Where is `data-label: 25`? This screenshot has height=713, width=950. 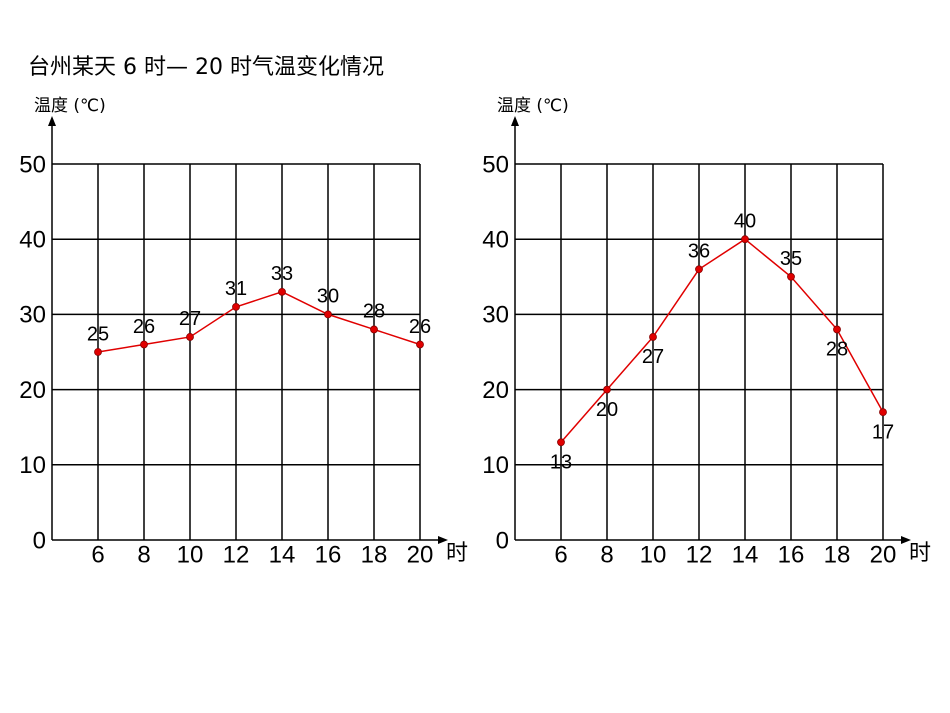 data-label: 25 is located at coordinates (98, 334).